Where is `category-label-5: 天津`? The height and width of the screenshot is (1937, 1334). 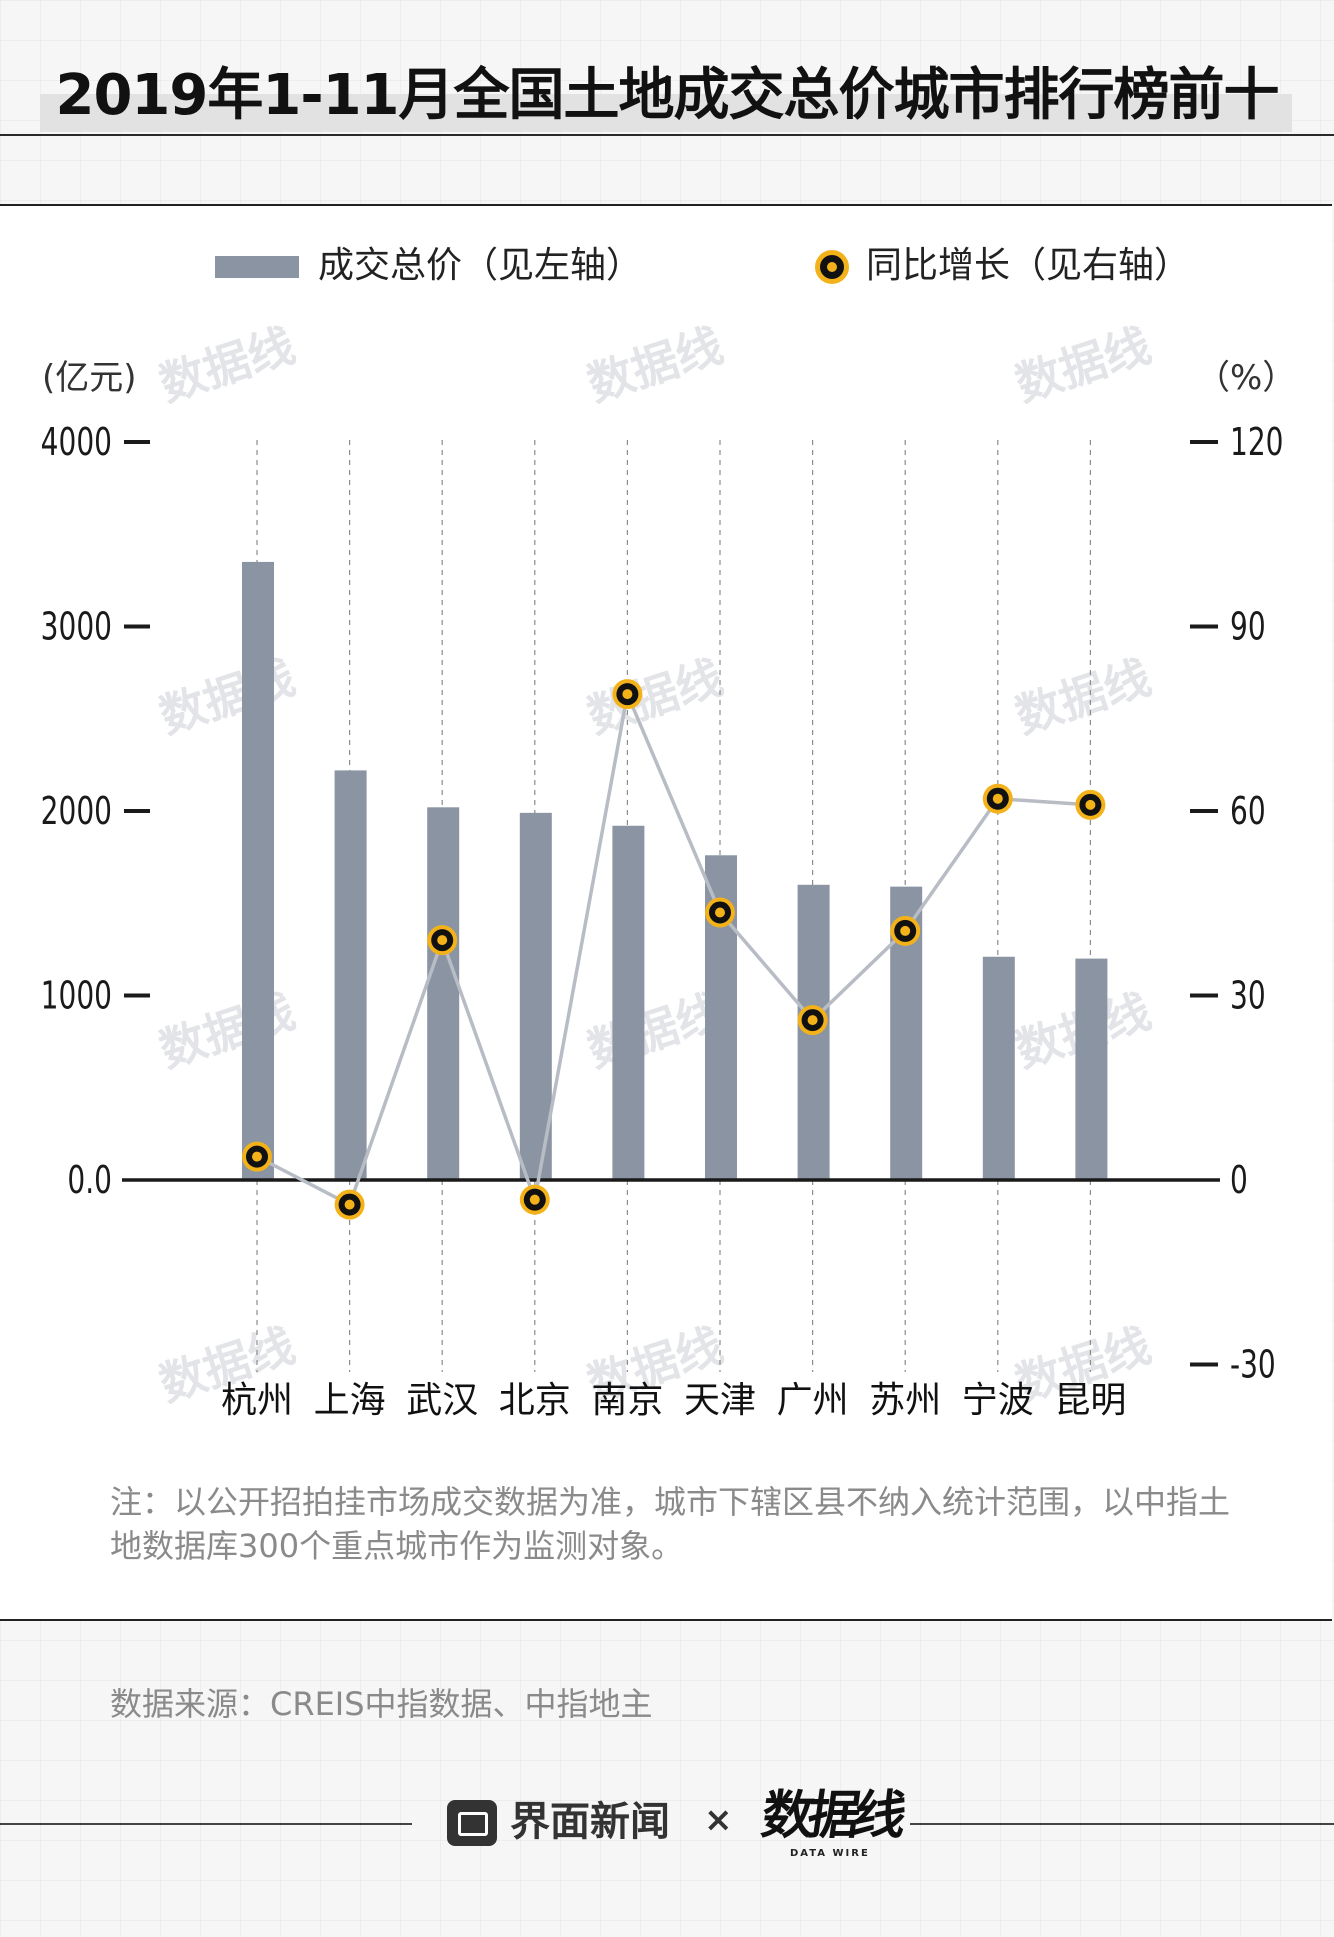
category-label-5: 天津 is located at coordinates (720, 1400).